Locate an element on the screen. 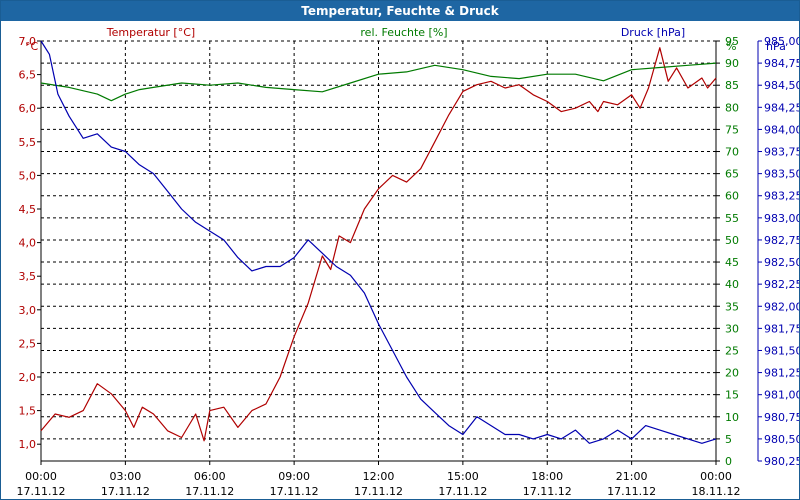  pressure-tick-label: 984,75 is located at coordinates (781, 63).